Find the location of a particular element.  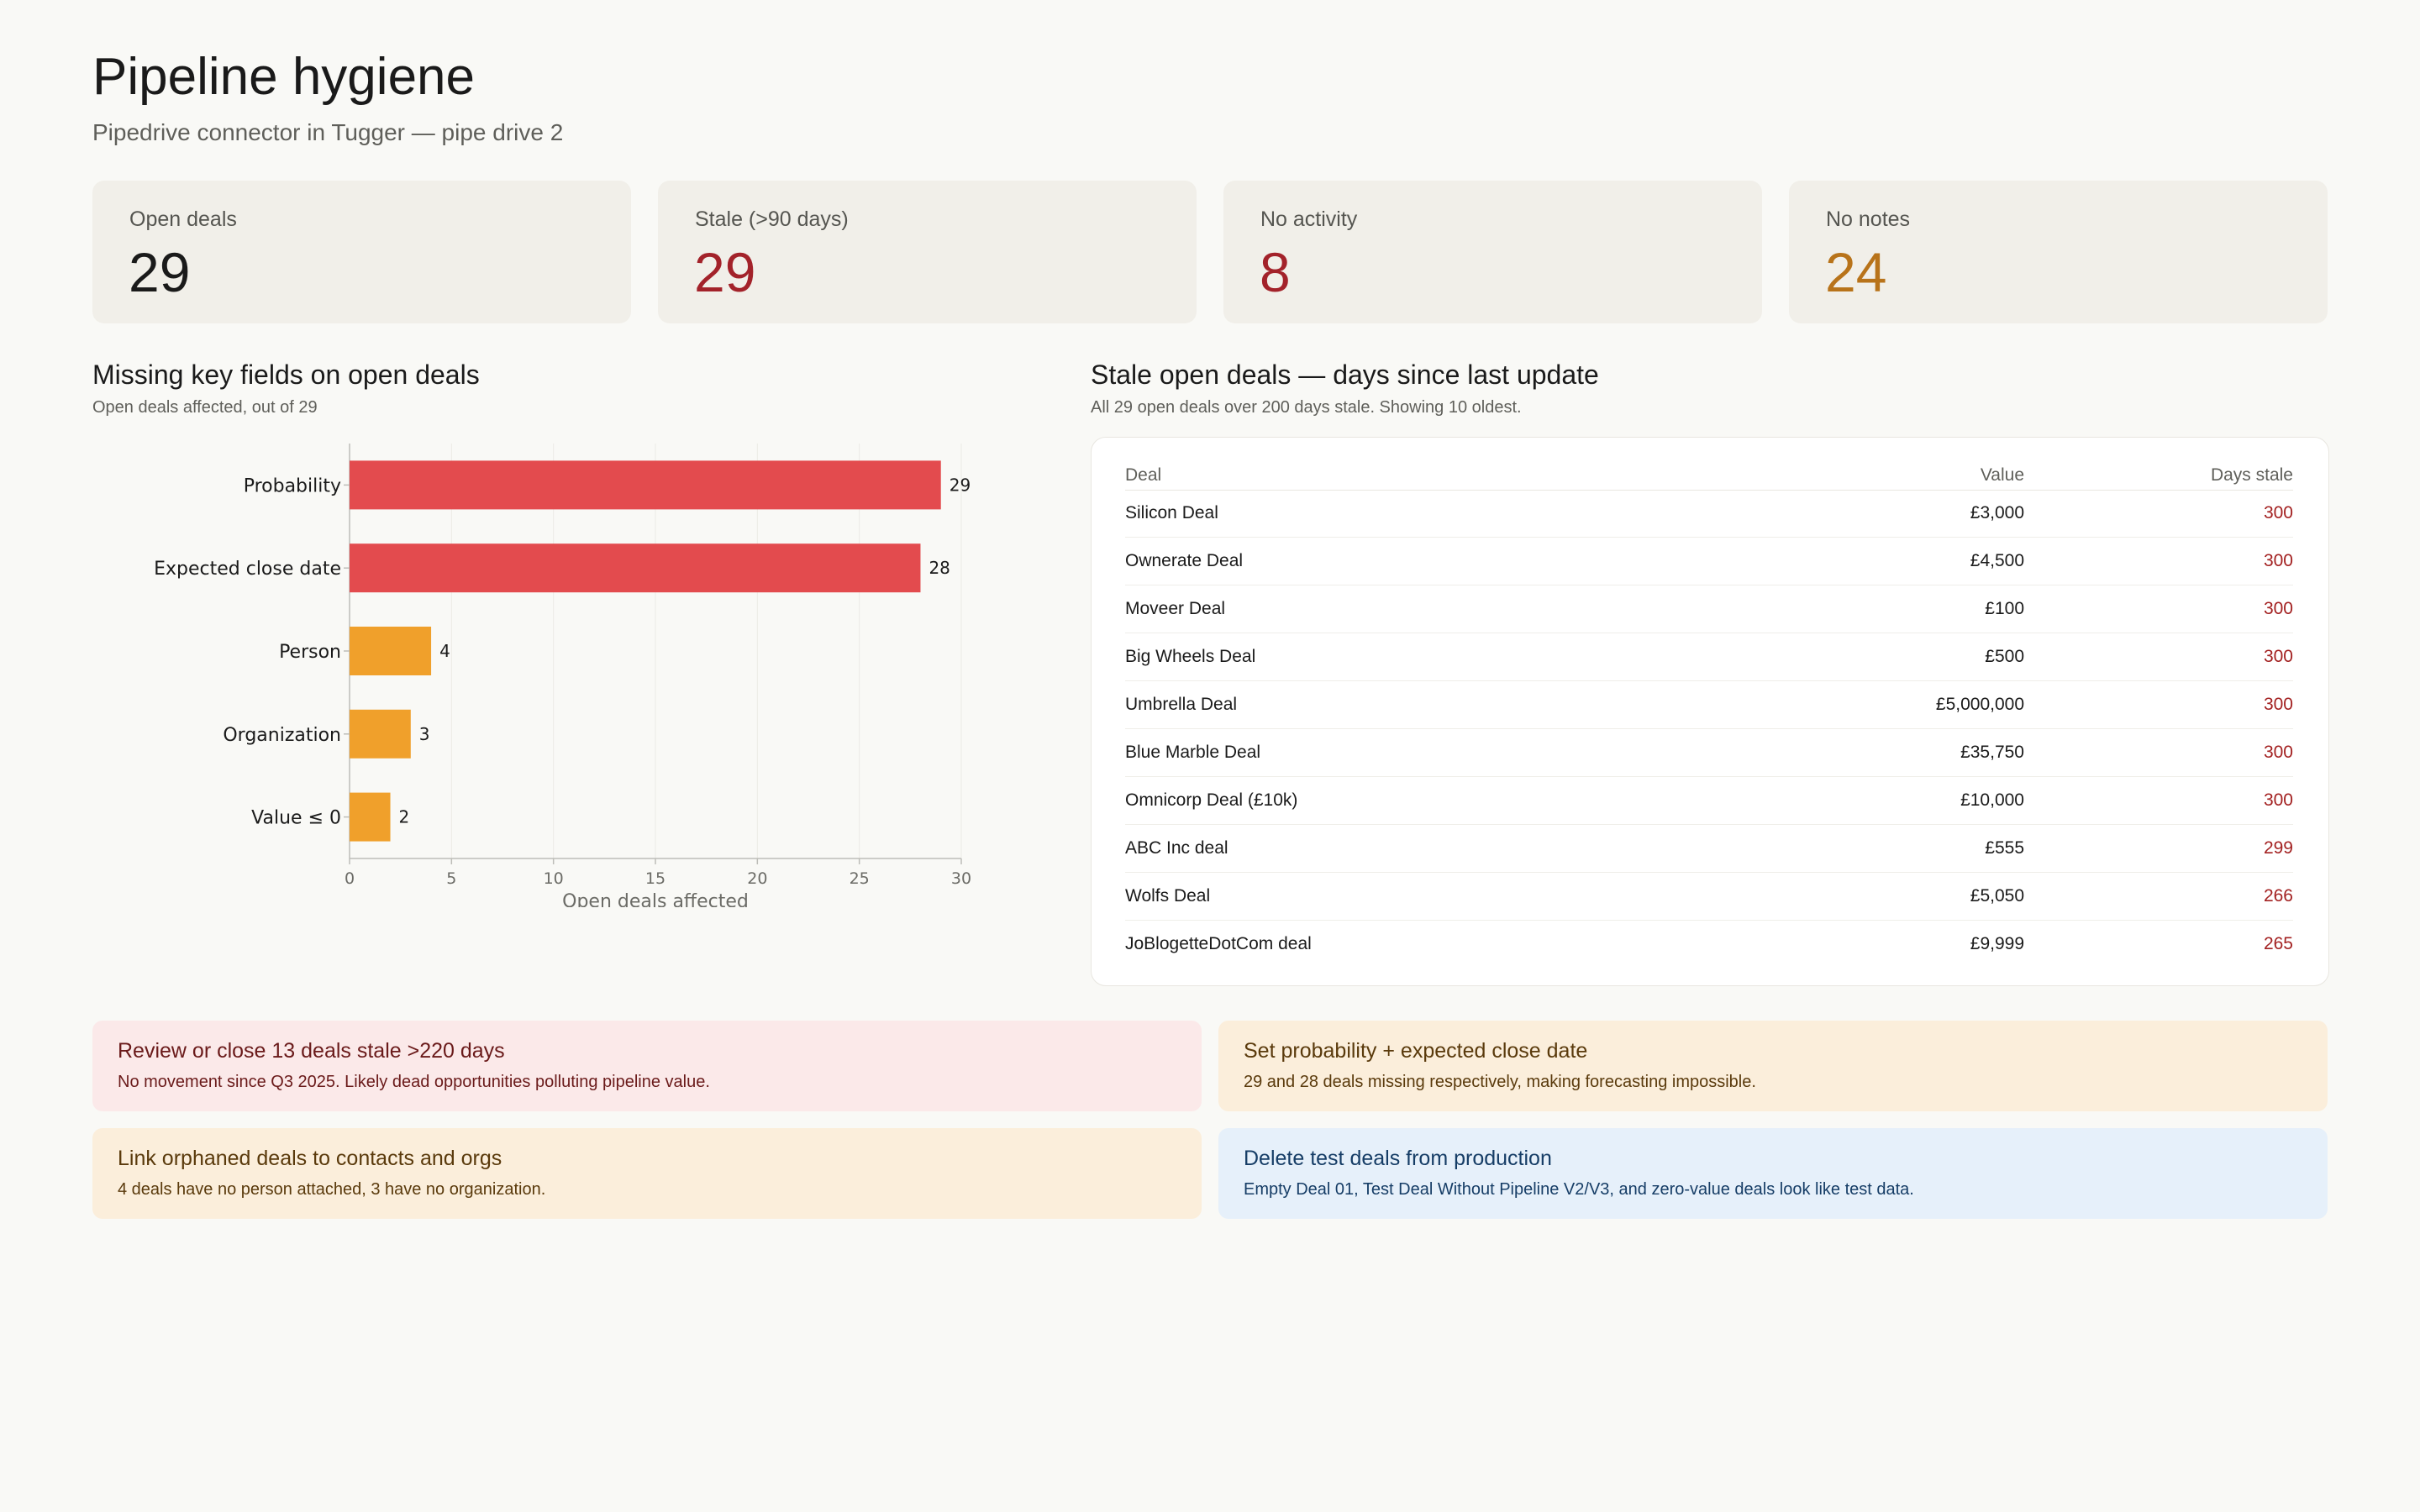

table-header: Deal Value Days stale is located at coordinates (1709, 476).